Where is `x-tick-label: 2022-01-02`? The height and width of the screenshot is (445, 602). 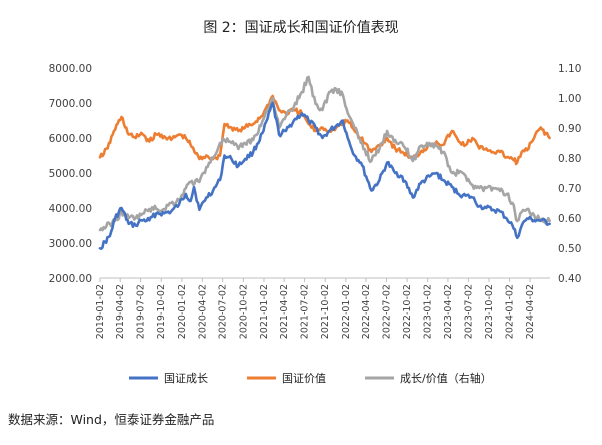 x-tick-label: 2022-01-02 is located at coordinates (346, 311).